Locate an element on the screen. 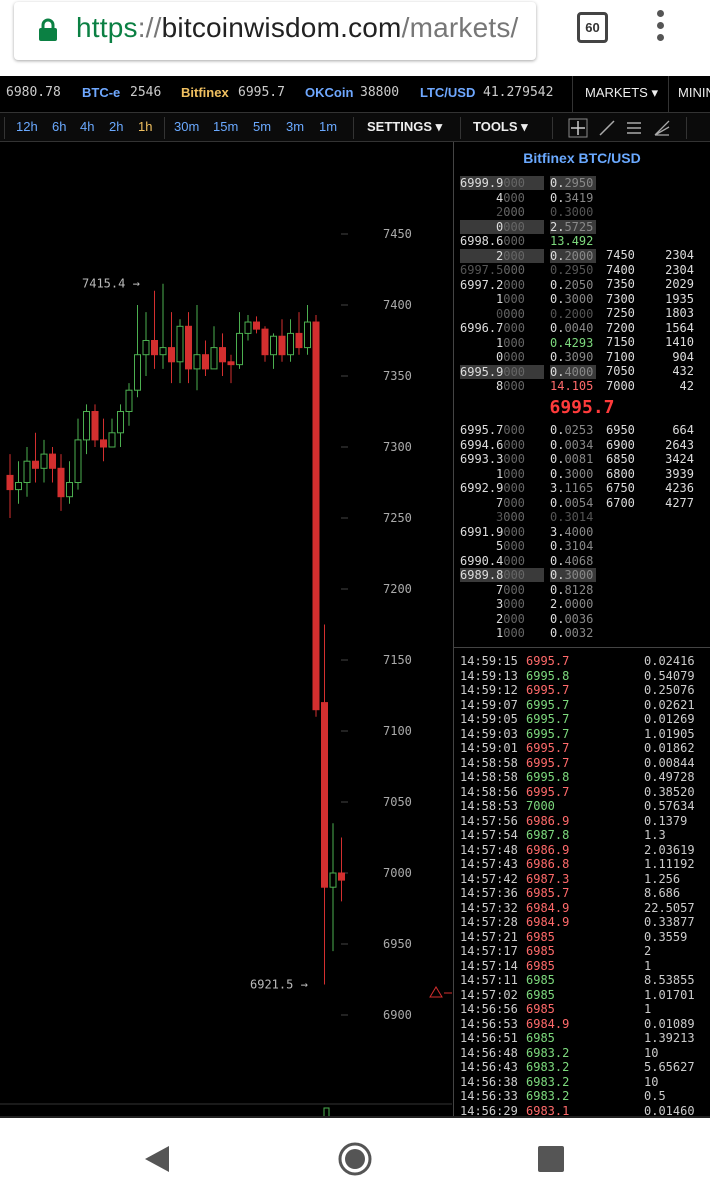  ask-amount: 0.4000 is located at coordinates (573, 371).